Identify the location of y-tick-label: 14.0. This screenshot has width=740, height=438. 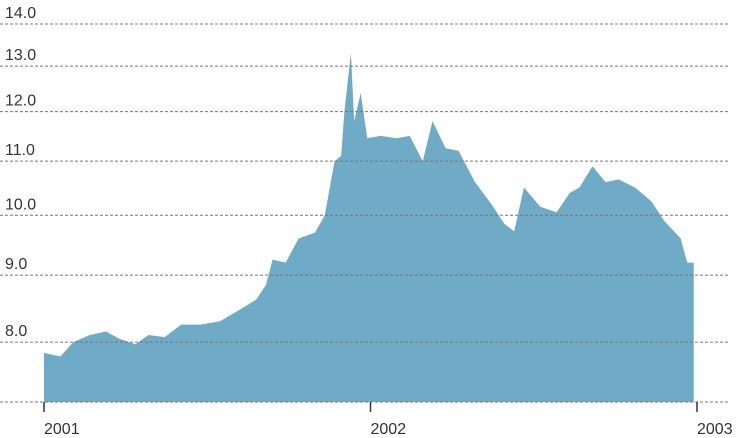
(20, 13).